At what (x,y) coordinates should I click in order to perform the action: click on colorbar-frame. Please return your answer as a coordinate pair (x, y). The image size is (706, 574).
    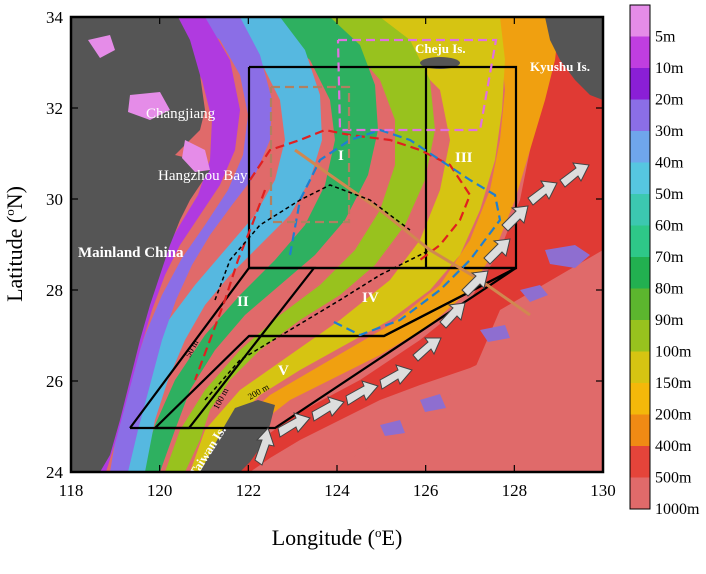
    Looking at the image, I should click on (640, 257).